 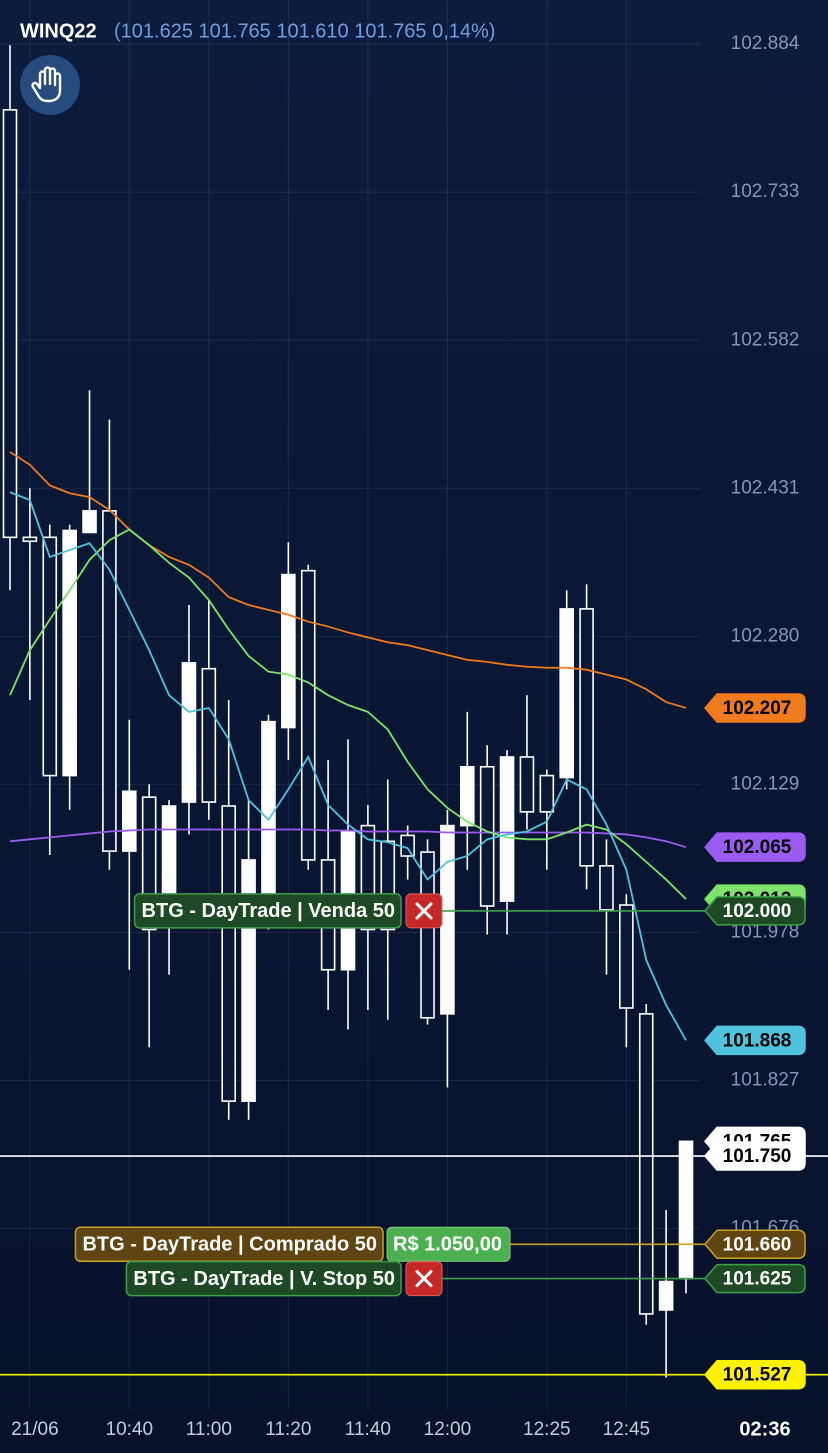 I want to click on y-tick-label: 102.431, so click(x=765, y=487).